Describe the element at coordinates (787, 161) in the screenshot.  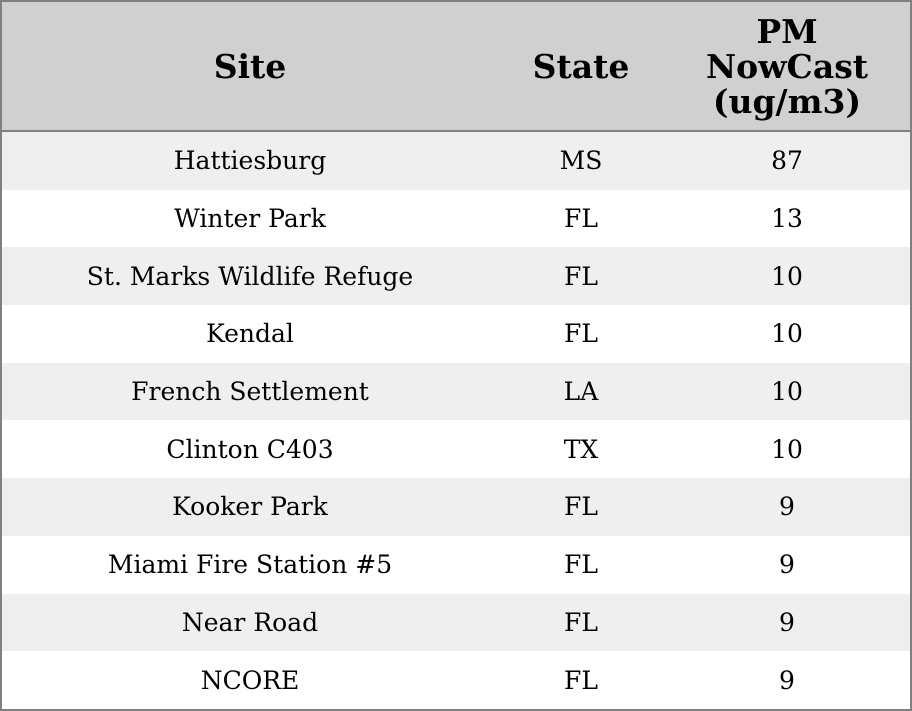
I see `table-cell: 87` at that location.